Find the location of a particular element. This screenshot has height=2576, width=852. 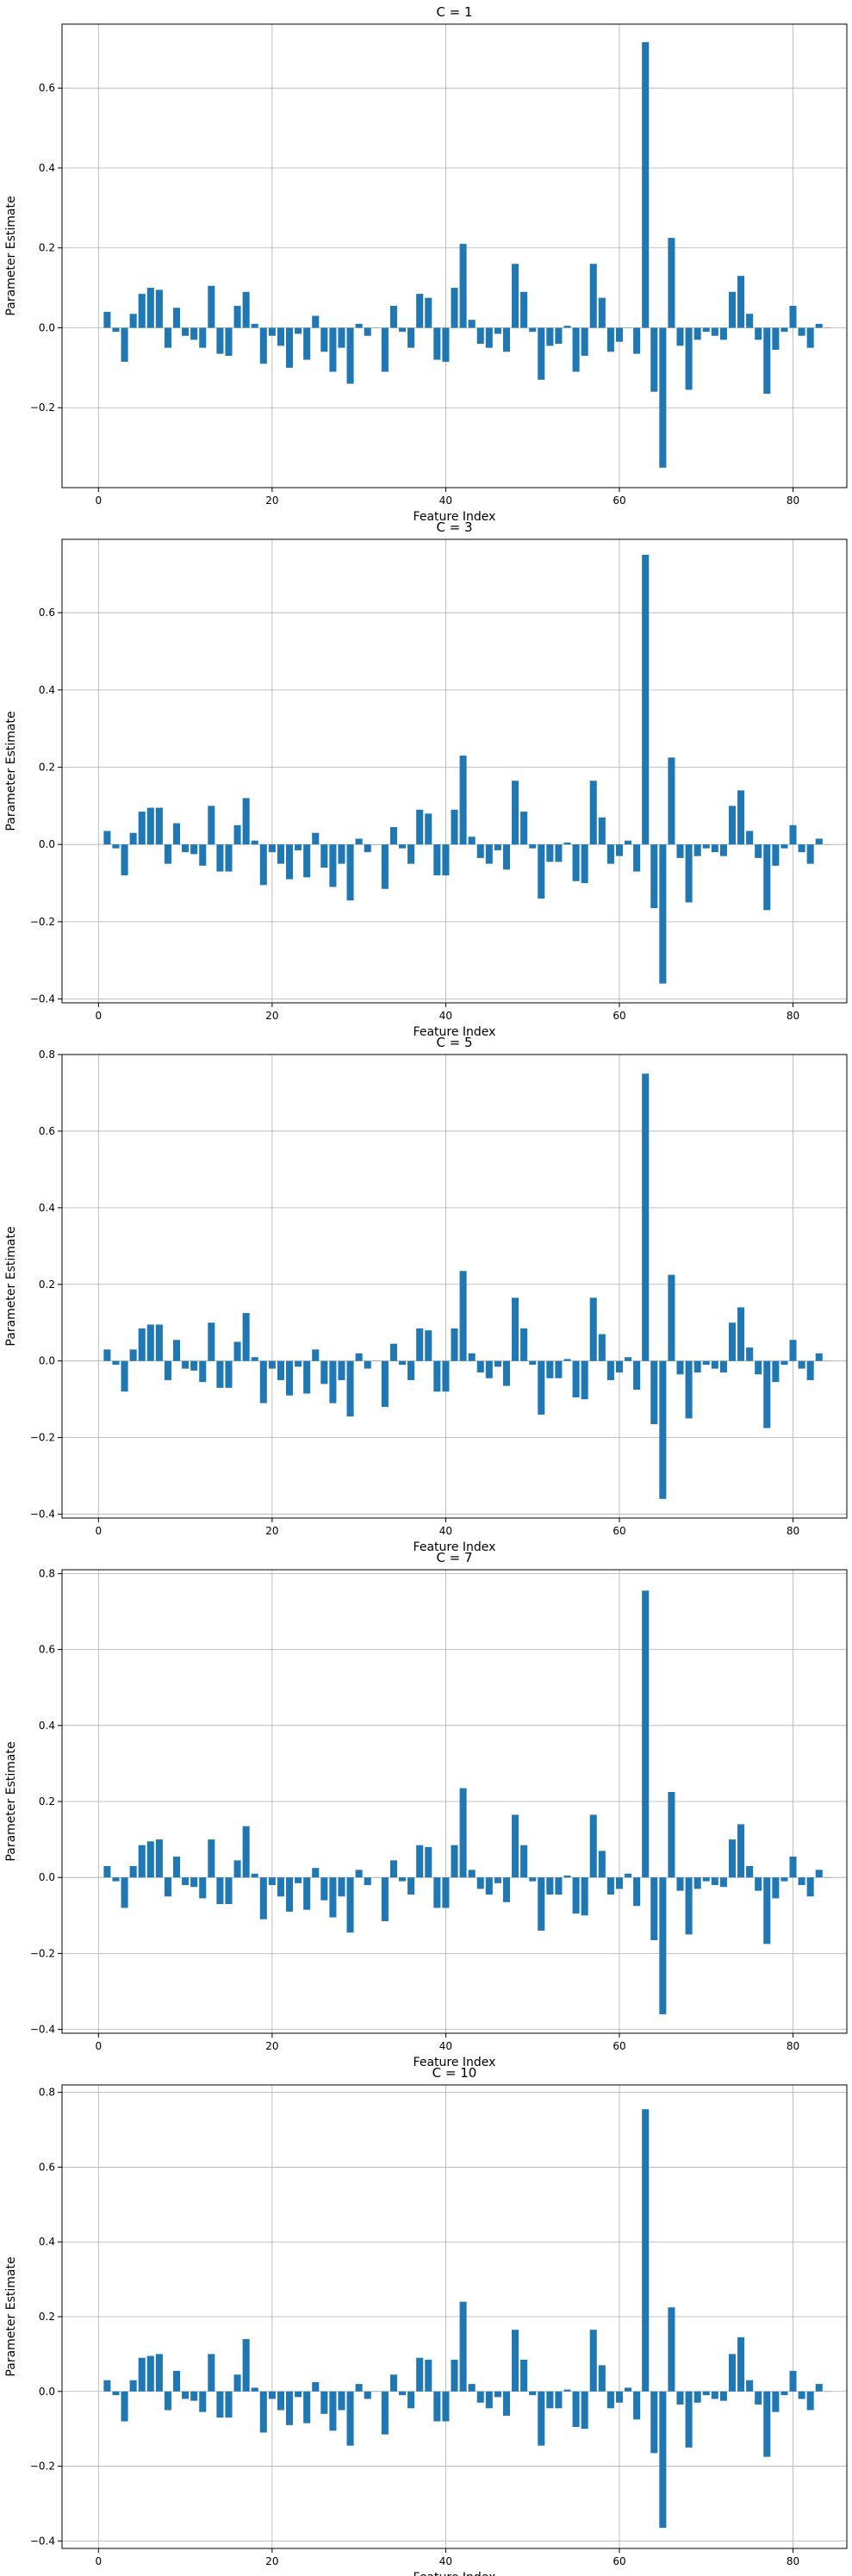

x-tick-label: 80 is located at coordinates (793, 1016).